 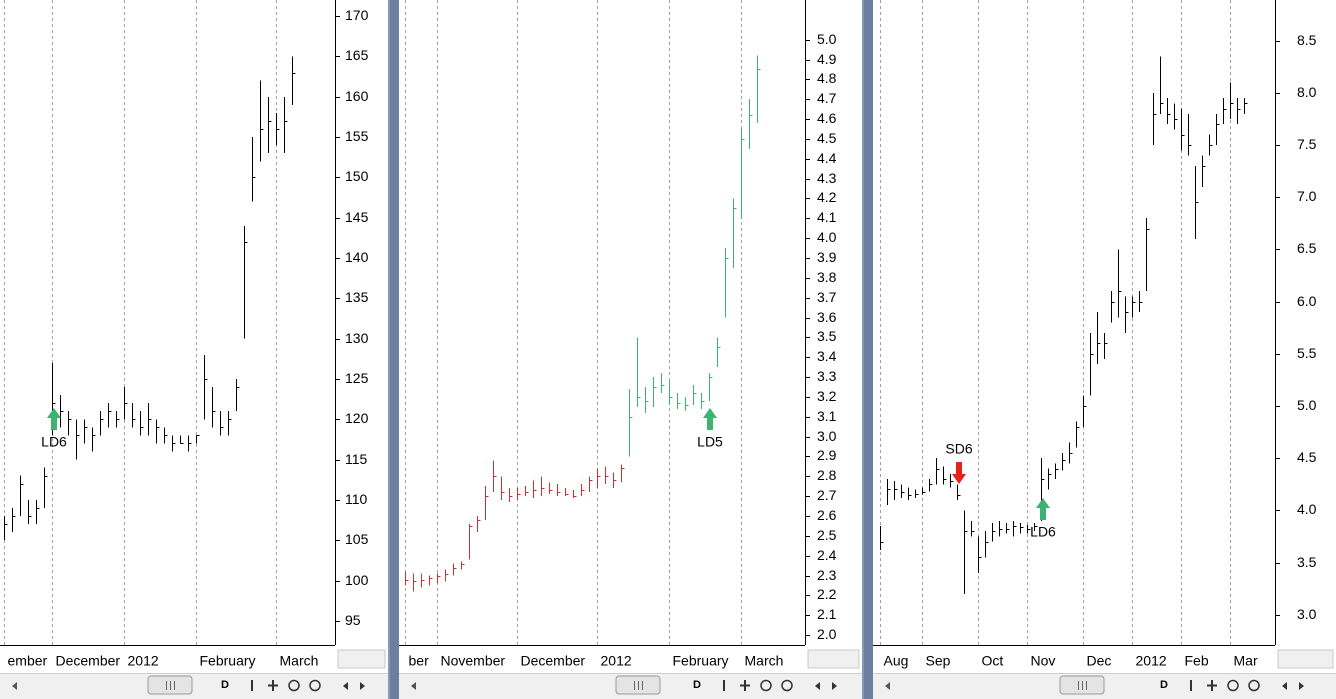 What do you see at coordinates (1043, 532) in the screenshot?
I see `signal-label: LD6` at bounding box center [1043, 532].